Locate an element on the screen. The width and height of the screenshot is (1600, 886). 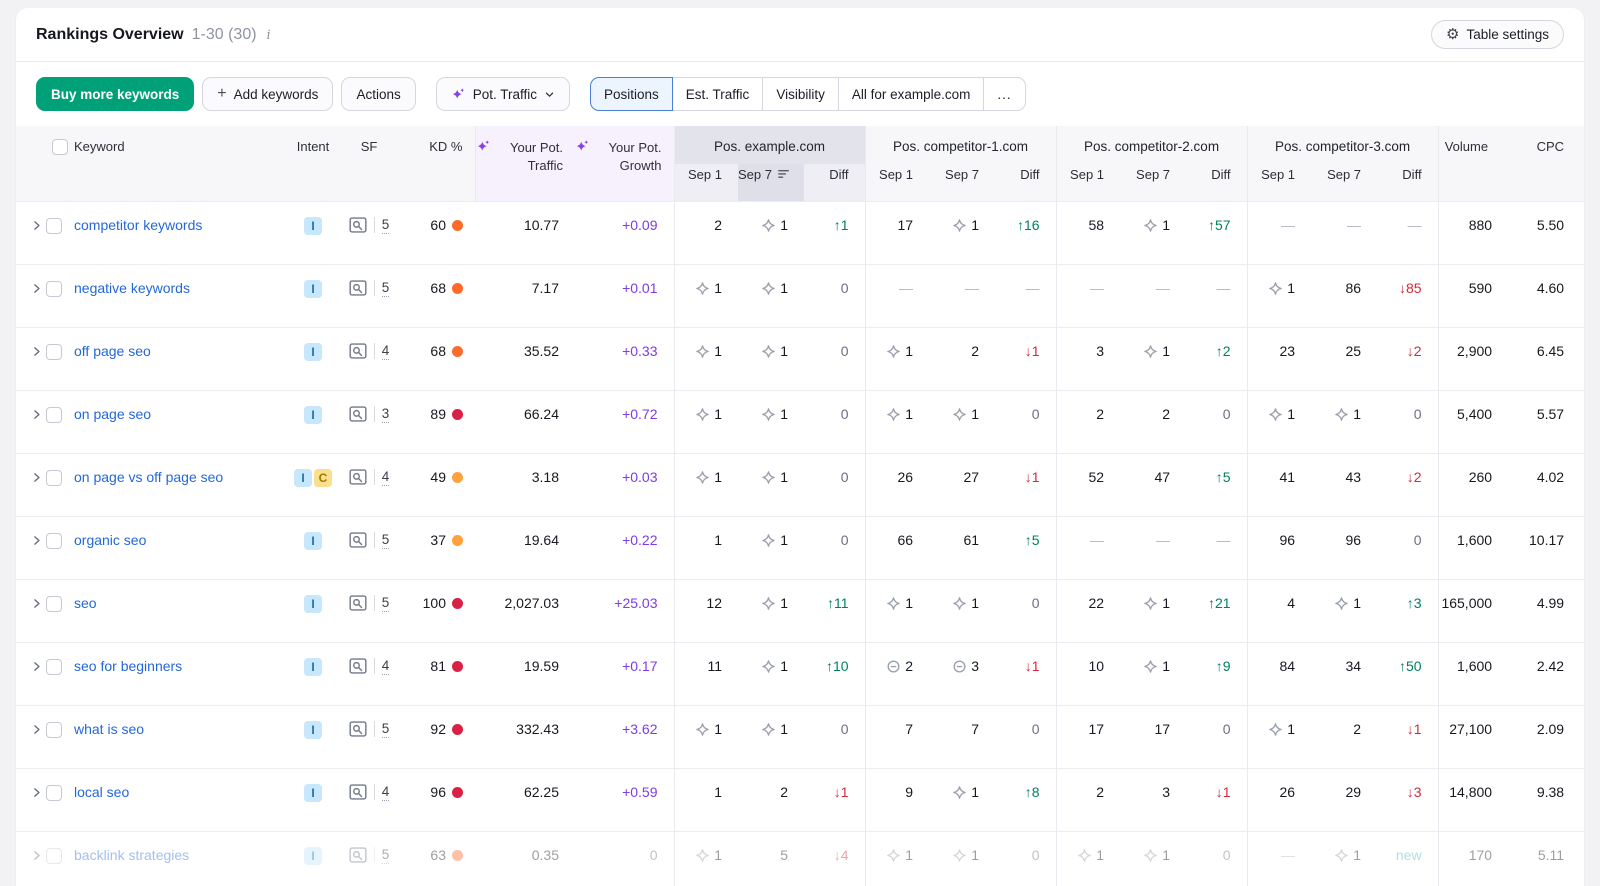
buy-more-keywords-button: Buy more keywords is located at coordinates (115, 94).